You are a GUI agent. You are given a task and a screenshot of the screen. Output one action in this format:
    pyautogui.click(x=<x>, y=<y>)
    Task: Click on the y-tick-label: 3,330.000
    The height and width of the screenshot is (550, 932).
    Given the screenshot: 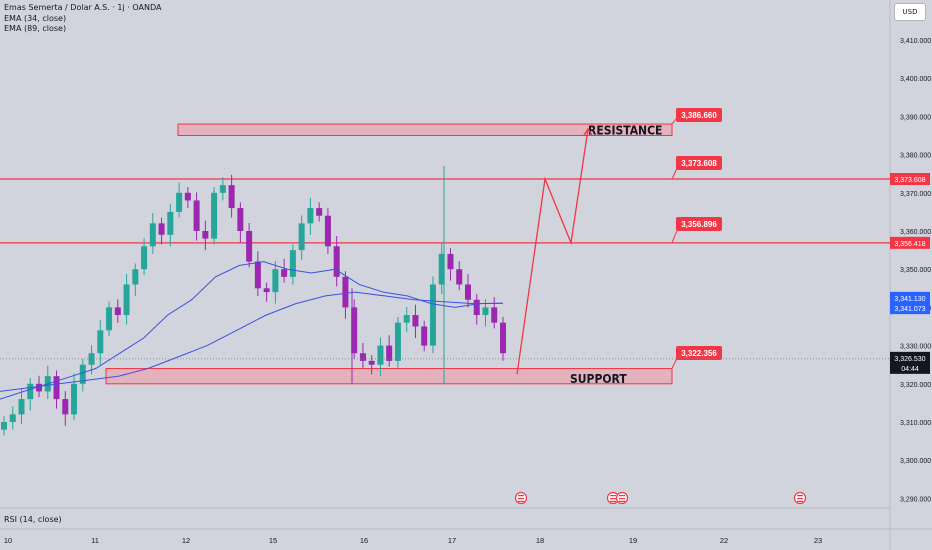 What is the action you would take?
    pyautogui.click(x=915, y=347)
    